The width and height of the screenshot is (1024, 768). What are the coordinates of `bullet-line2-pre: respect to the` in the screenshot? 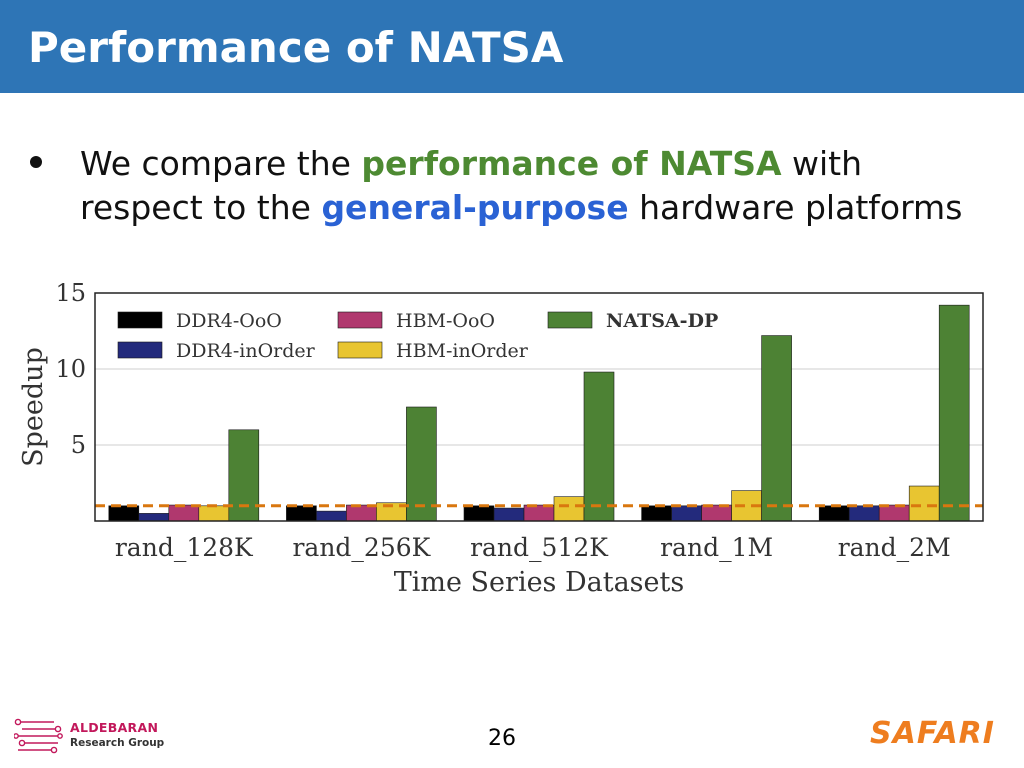 It's located at (201, 207).